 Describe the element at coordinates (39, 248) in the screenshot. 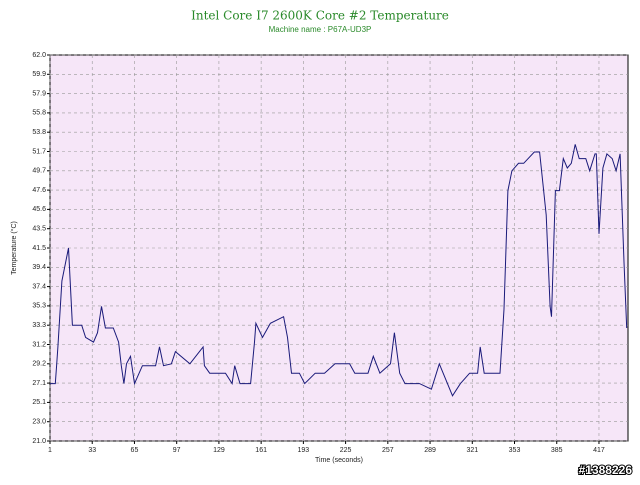

I see `y-tick-label: 41.5` at that location.